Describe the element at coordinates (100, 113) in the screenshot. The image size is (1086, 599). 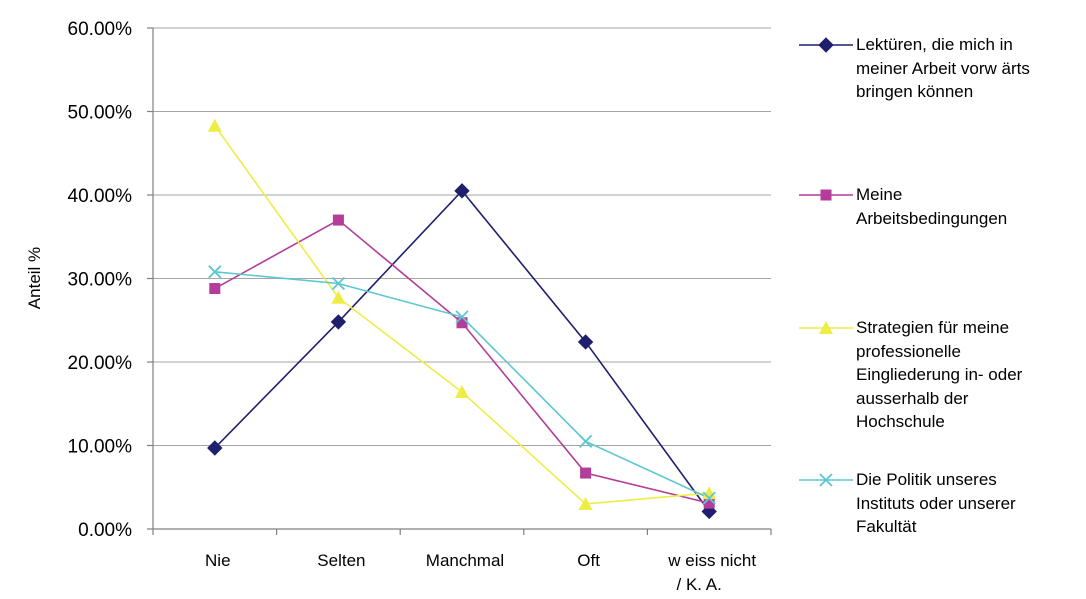
I see `y-tick-label: 50.00%` at that location.